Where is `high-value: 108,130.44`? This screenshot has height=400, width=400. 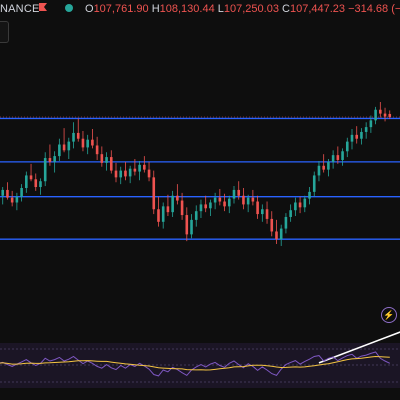
high-value: 108,130.44 is located at coordinates (187, 9).